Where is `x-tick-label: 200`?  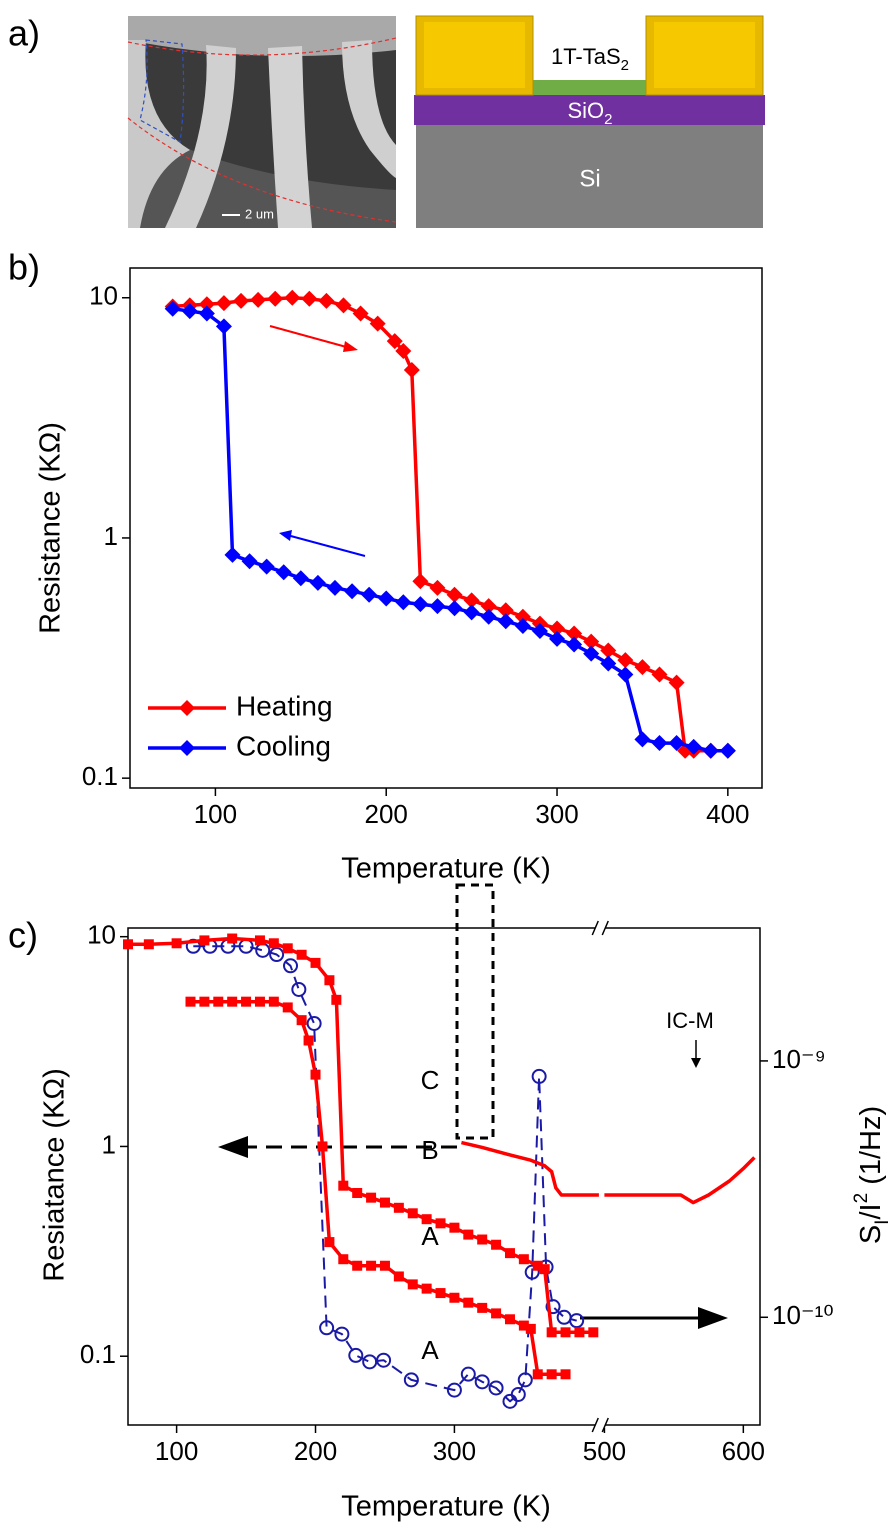 x-tick-label: 200 is located at coordinates (315, 1451).